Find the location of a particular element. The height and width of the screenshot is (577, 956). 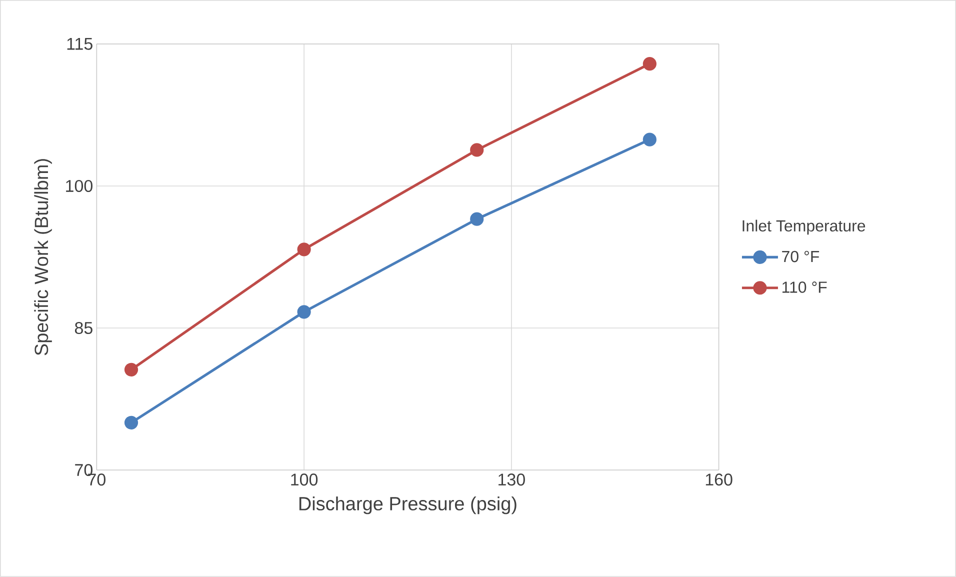

x-tick-label: 160 is located at coordinates (719, 480).